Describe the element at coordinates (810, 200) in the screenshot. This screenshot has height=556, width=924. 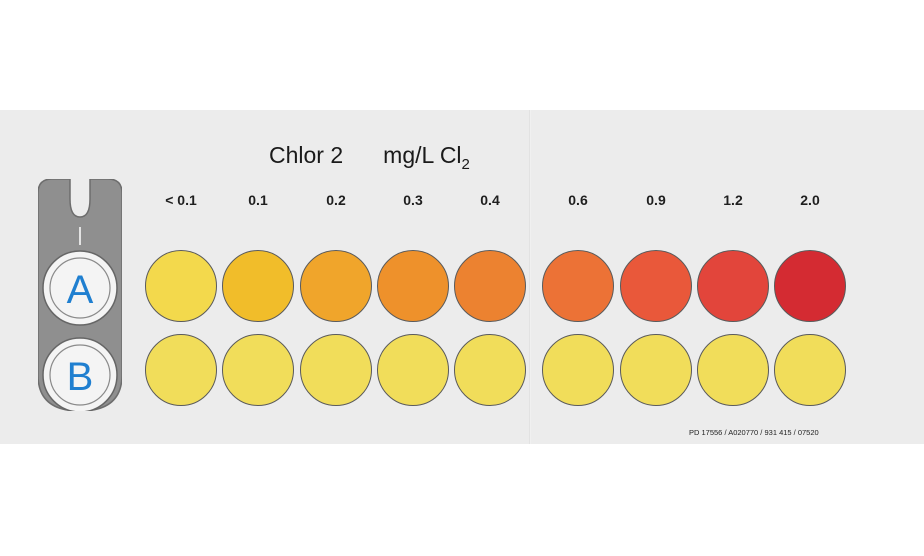
I see `level-label: 2.0` at that location.